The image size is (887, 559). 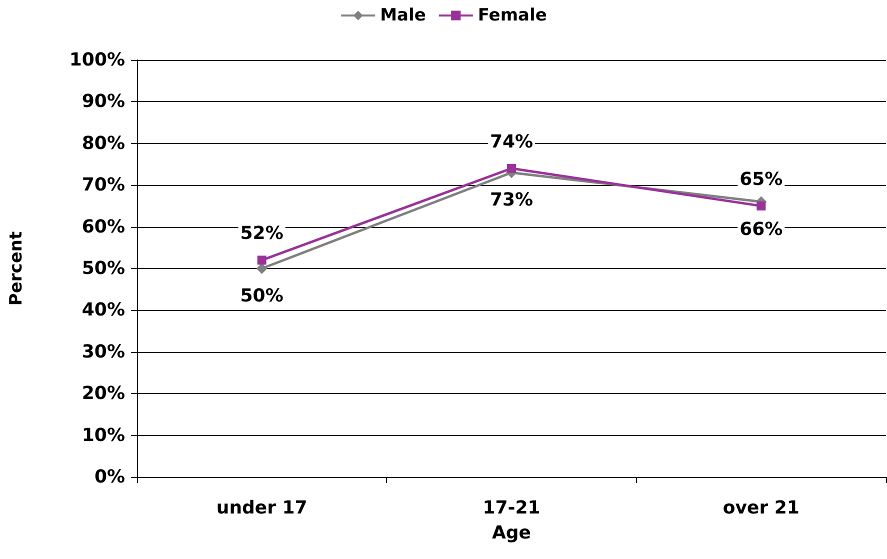 What do you see at coordinates (512, 141) in the screenshot?
I see `data-label: 74%` at bounding box center [512, 141].